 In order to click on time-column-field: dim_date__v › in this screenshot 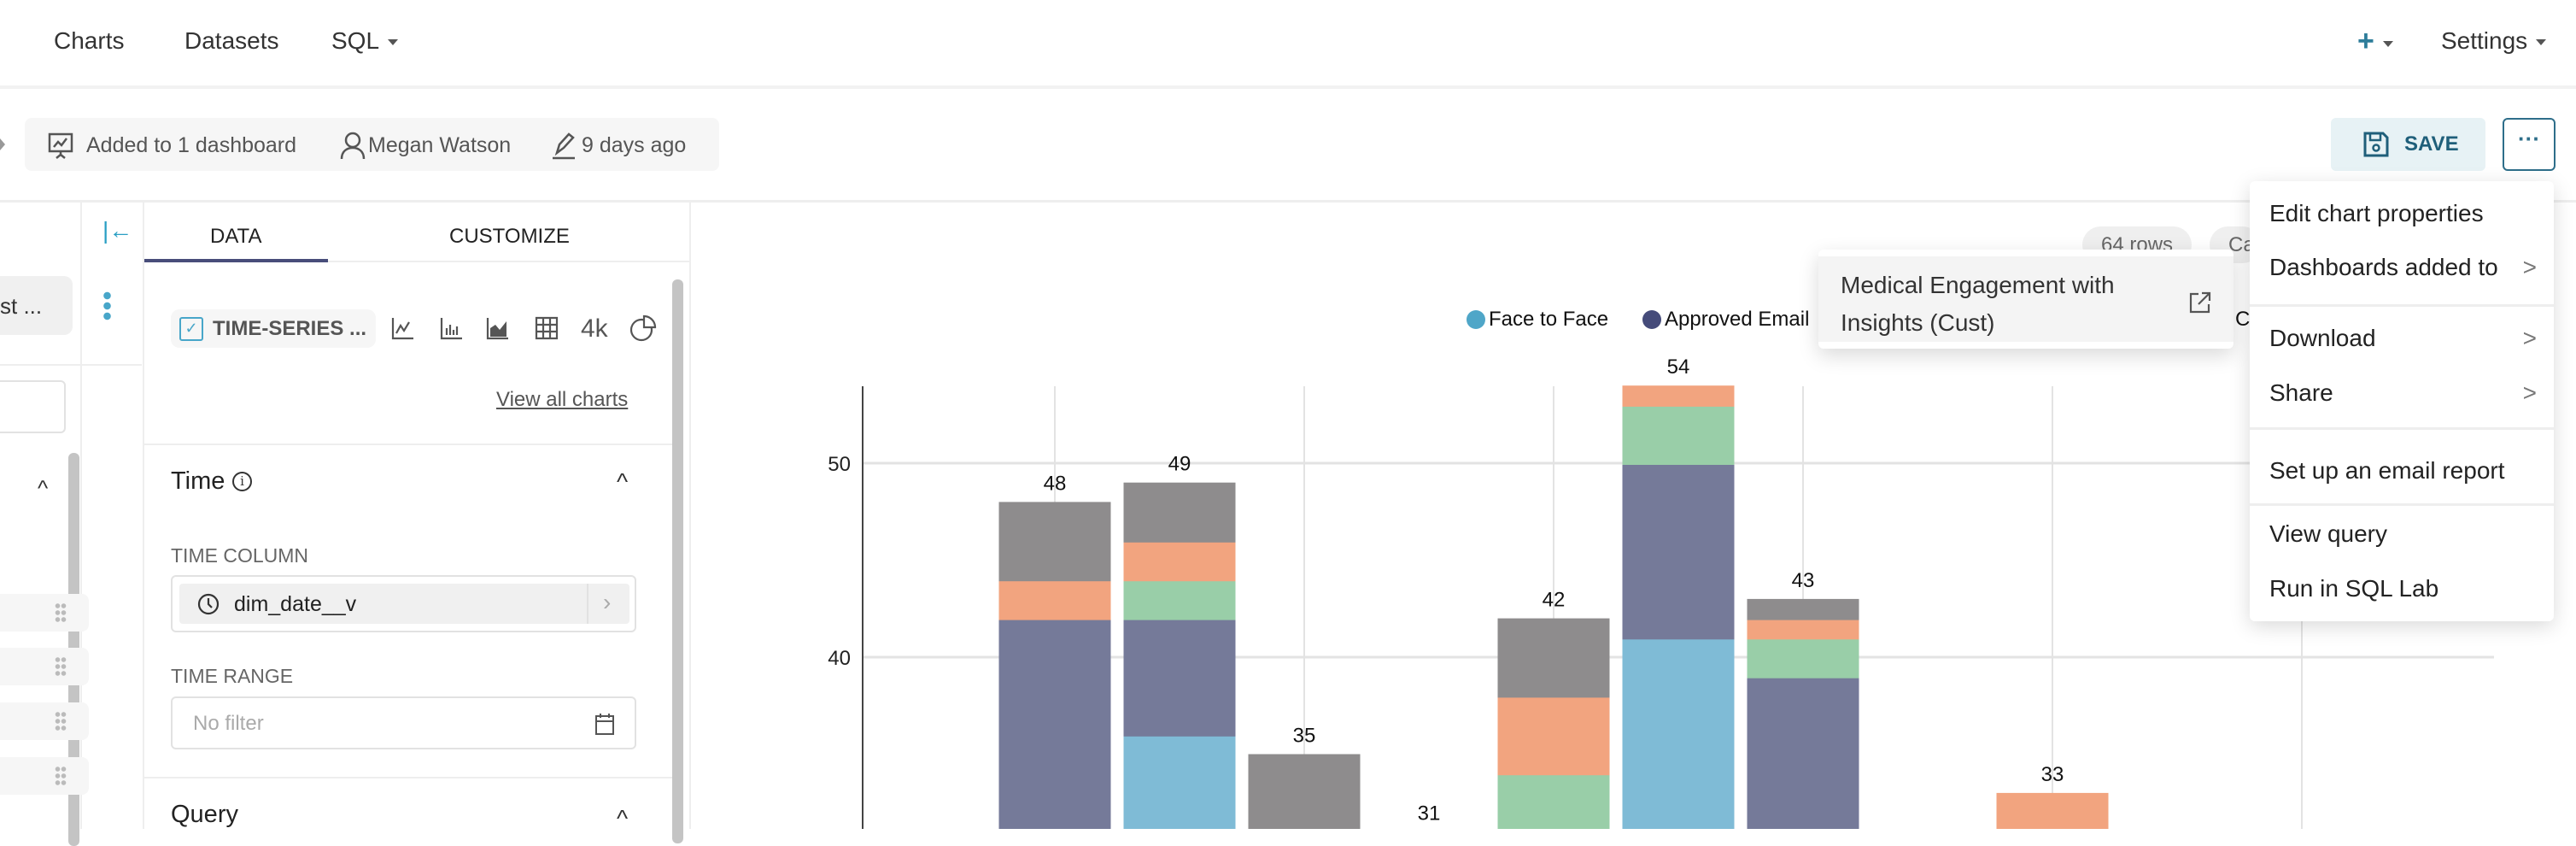, I will do `click(403, 603)`.